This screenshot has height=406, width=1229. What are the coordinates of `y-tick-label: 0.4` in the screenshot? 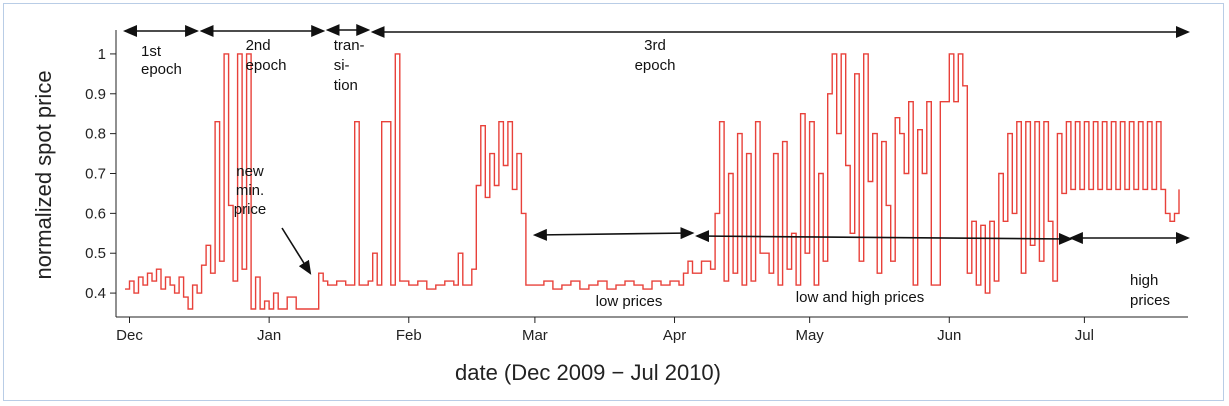 It's located at (95, 293).